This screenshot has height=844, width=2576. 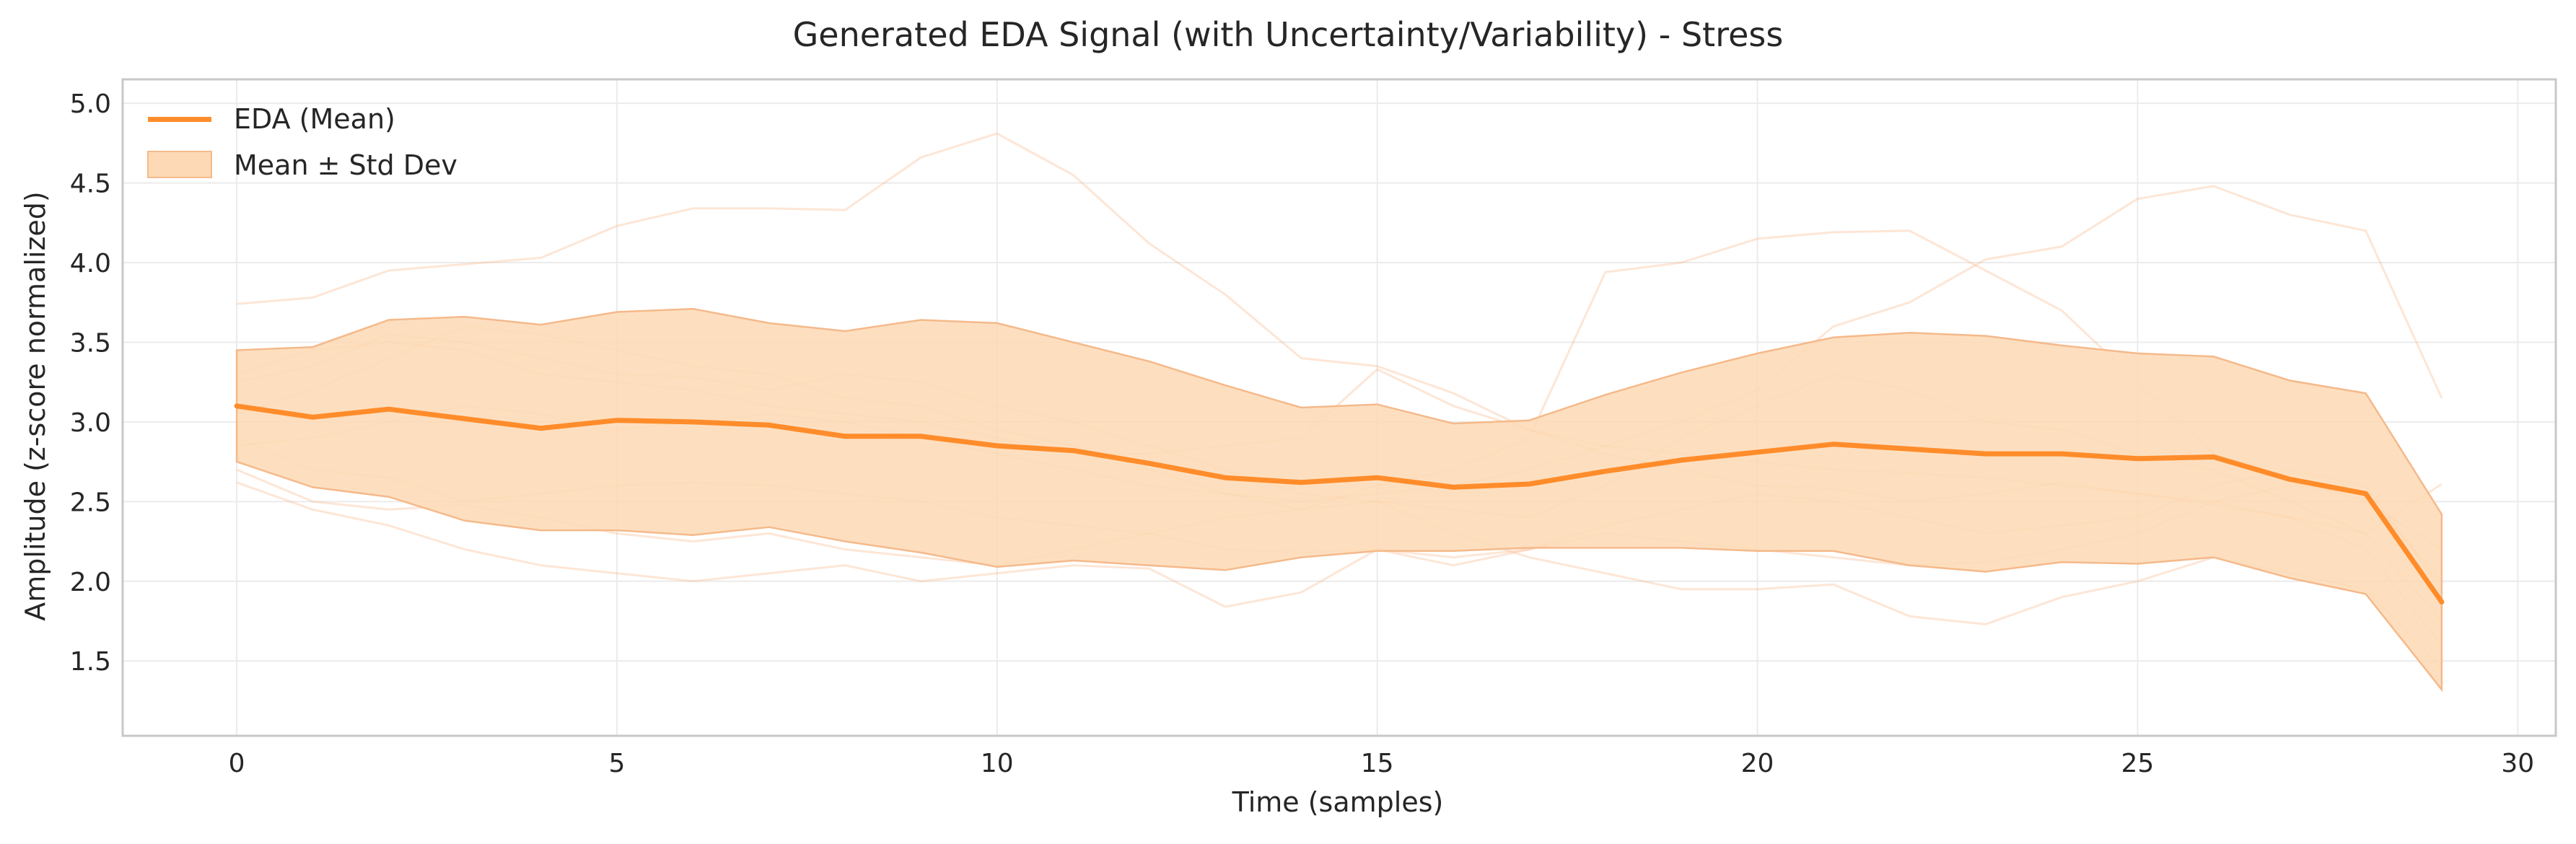 What do you see at coordinates (302, 142) in the screenshot?
I see `legend: EDA (Mean) Mean ± Std Dev` at bounding box center [302, 142].